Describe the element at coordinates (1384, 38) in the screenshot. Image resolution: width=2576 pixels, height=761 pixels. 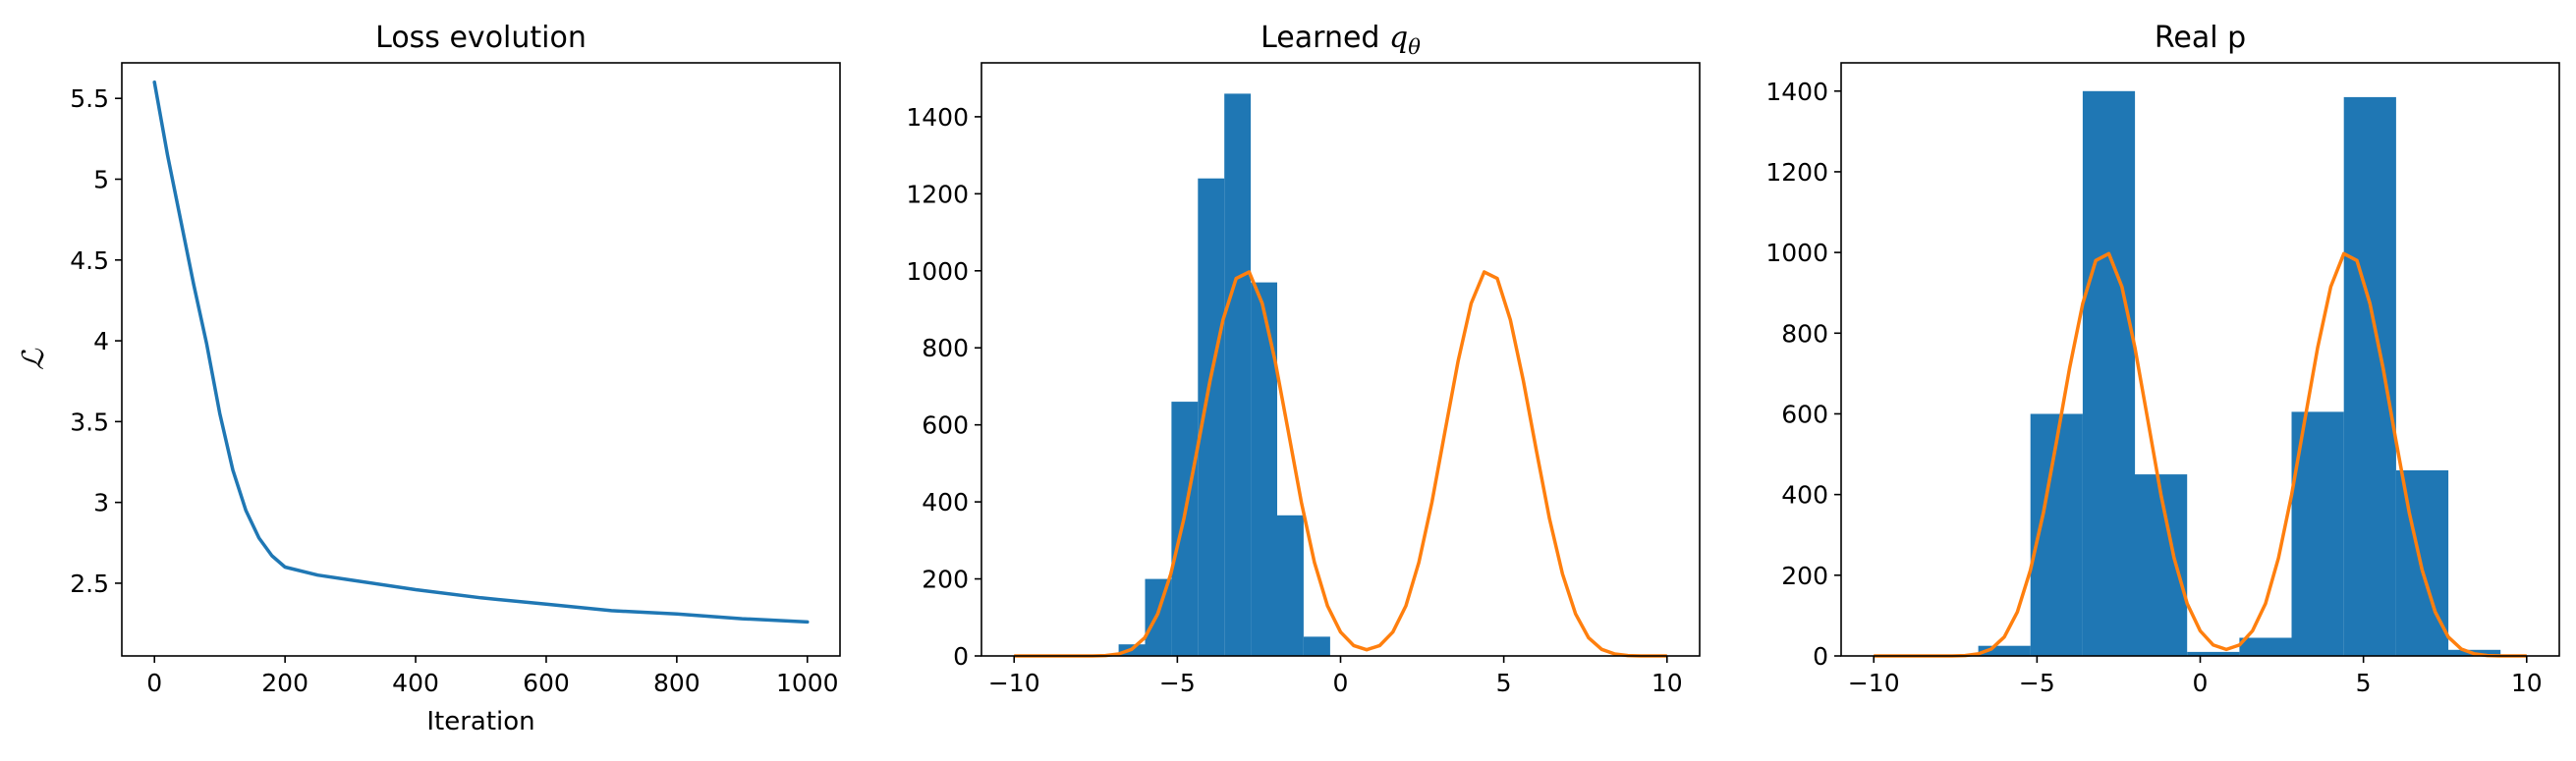
I see `chart-title-space` at that location.